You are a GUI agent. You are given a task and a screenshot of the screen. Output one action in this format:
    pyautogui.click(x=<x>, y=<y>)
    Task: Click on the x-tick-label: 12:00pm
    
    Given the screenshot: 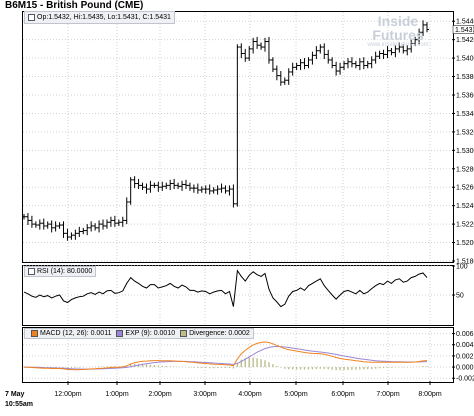 What is the action you would take?
    pyautogui.click(x=67, y=394)
    